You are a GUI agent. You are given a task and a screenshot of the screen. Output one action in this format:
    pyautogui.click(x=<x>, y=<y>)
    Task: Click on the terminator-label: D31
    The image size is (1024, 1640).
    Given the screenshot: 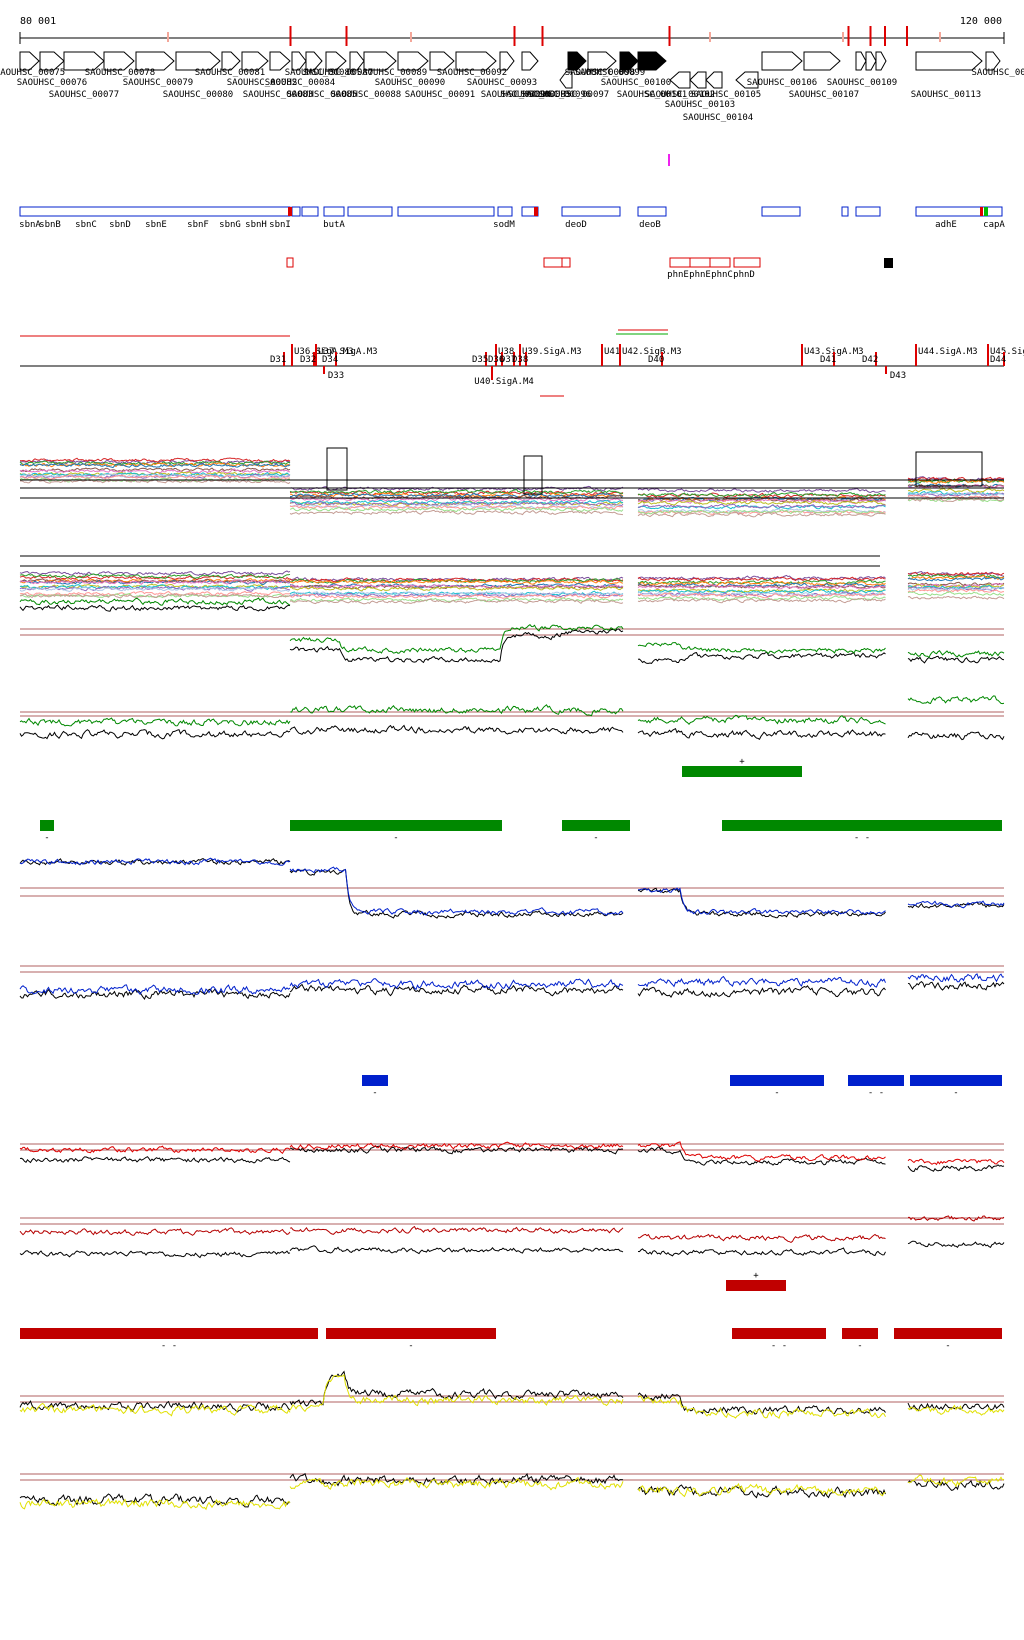 What is the action you would take?
    pyautogui.click(x=278, y=360)
    